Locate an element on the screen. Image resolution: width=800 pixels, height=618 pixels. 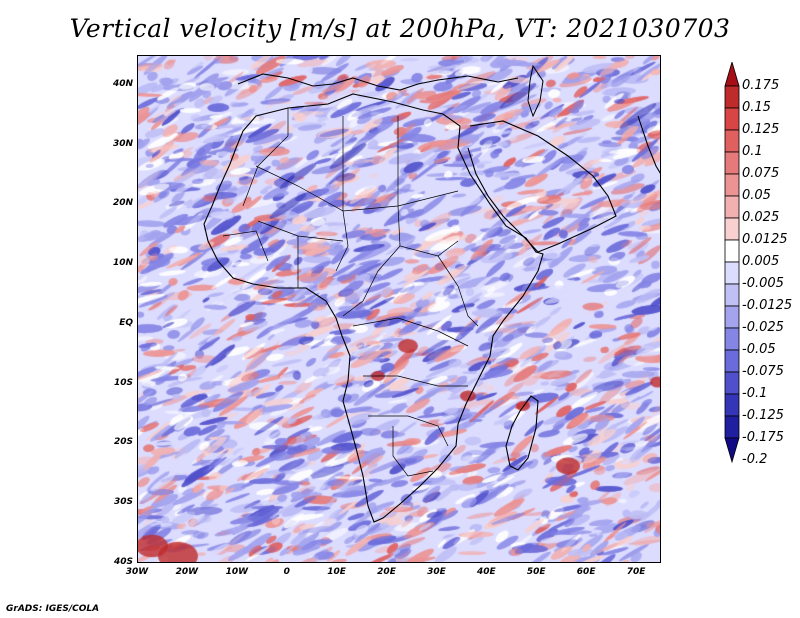
colorbar-tick-label: -0.1 is located at coordinates (755, 393).